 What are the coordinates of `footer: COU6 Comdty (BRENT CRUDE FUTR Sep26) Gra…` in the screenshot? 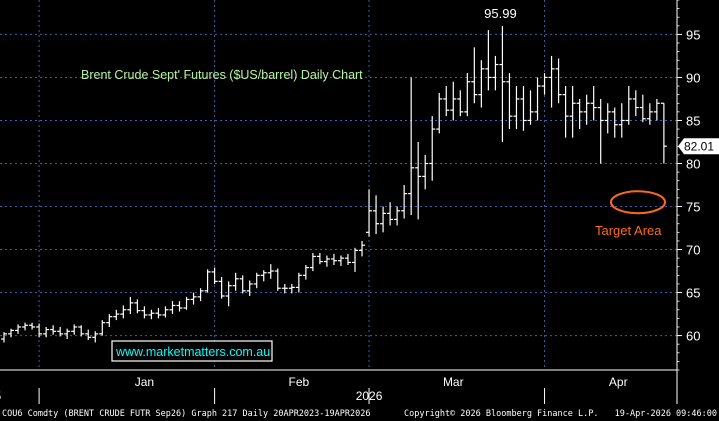 It's located at (359, 412).